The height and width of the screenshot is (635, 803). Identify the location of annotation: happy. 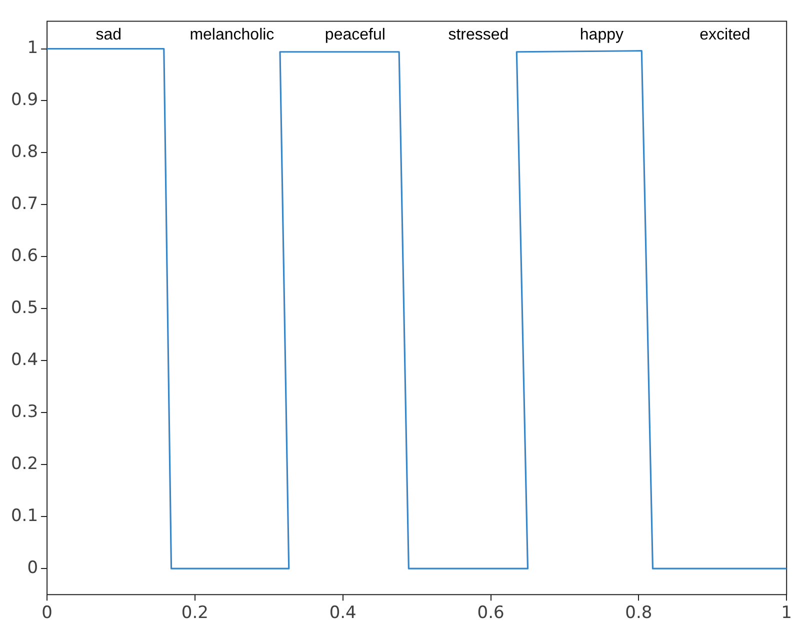
(602, 35).